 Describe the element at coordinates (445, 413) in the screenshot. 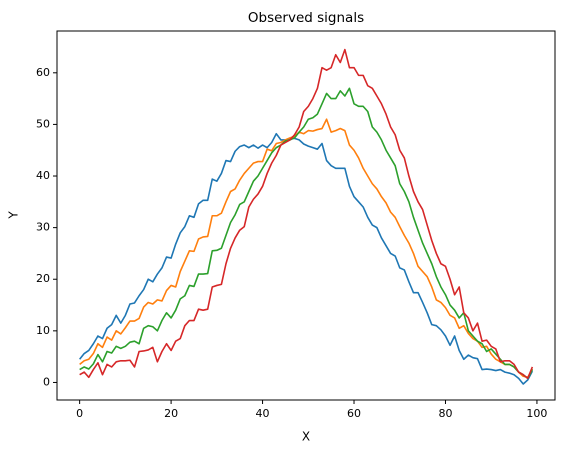

I see `x-tick-label: 80` at that location.